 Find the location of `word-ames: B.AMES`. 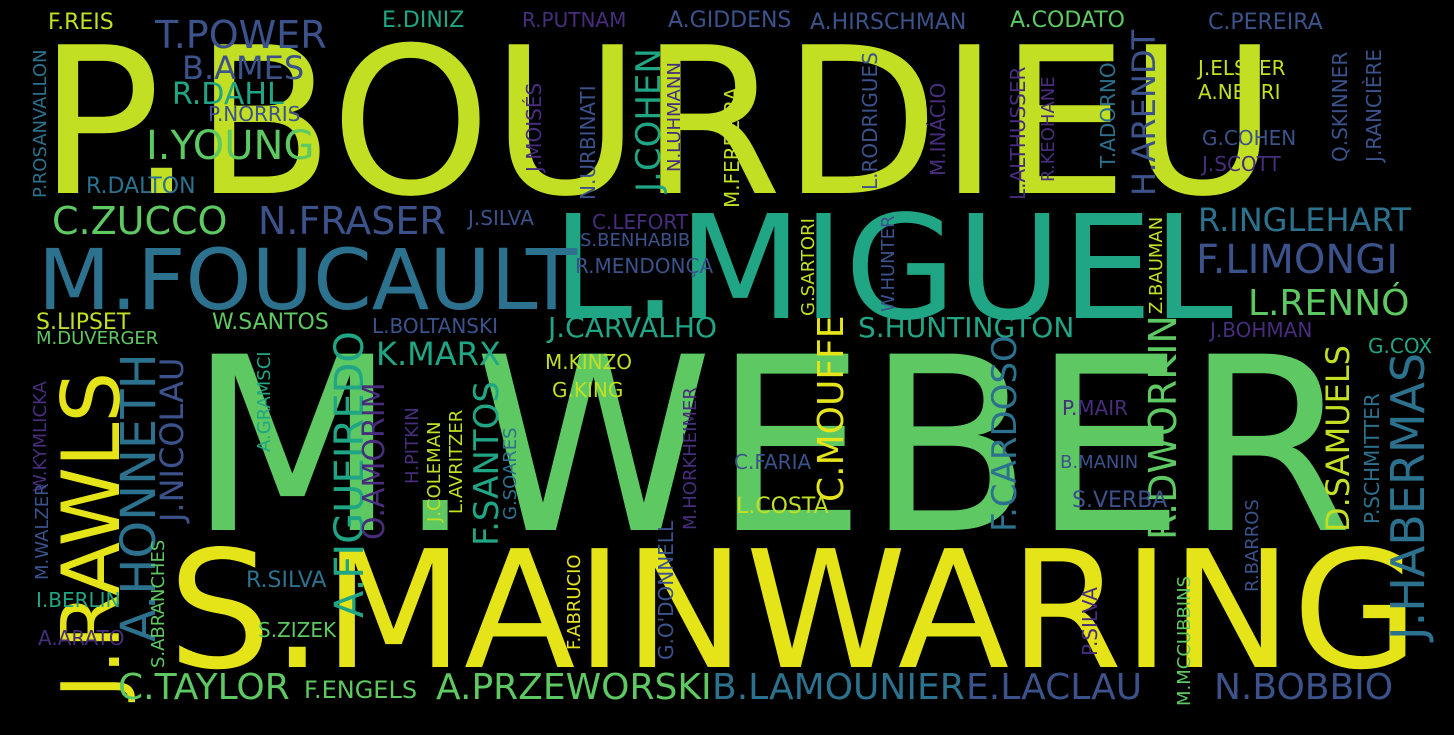

word-ames: B.AMES is located at coordinates (243, 68).